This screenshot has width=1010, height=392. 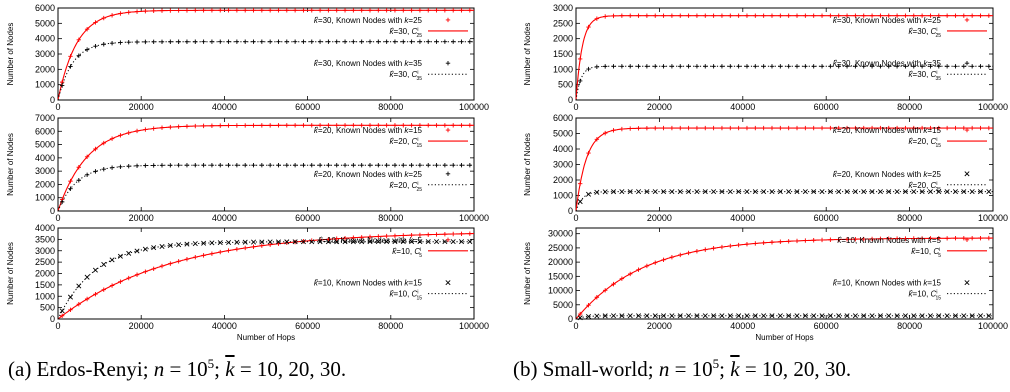 What do you see at coordinates (565, 85) in the screenshot?
I see `y-tick-label: 500` at bounding box center [565, 85].